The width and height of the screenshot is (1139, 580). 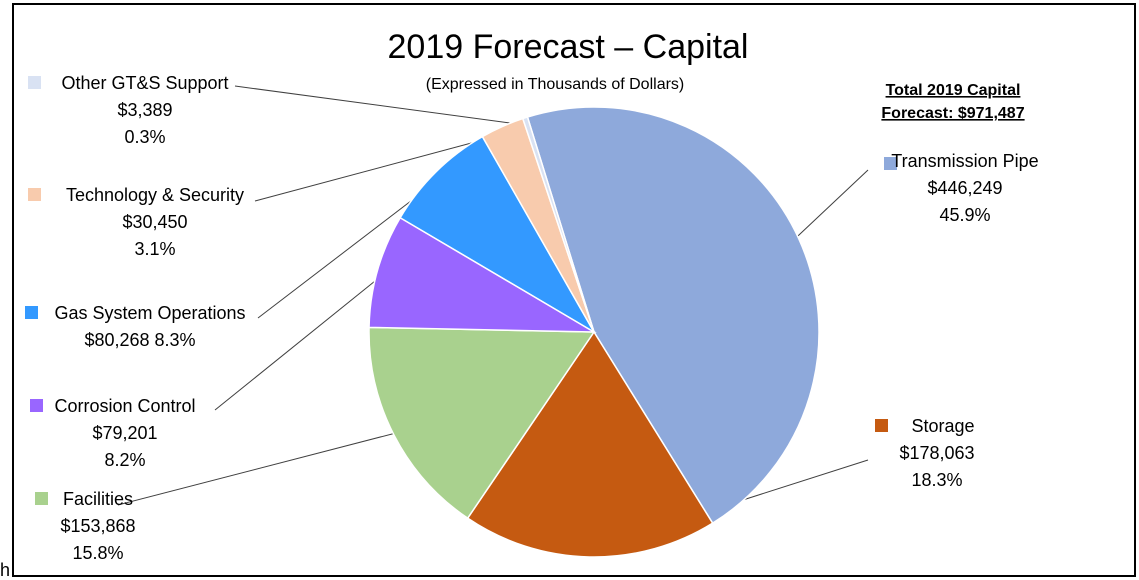 What do you see at coordinates (98, 499) in the screenshot?
I see `slice-label: Facilities` at bounding box center [98, 499].